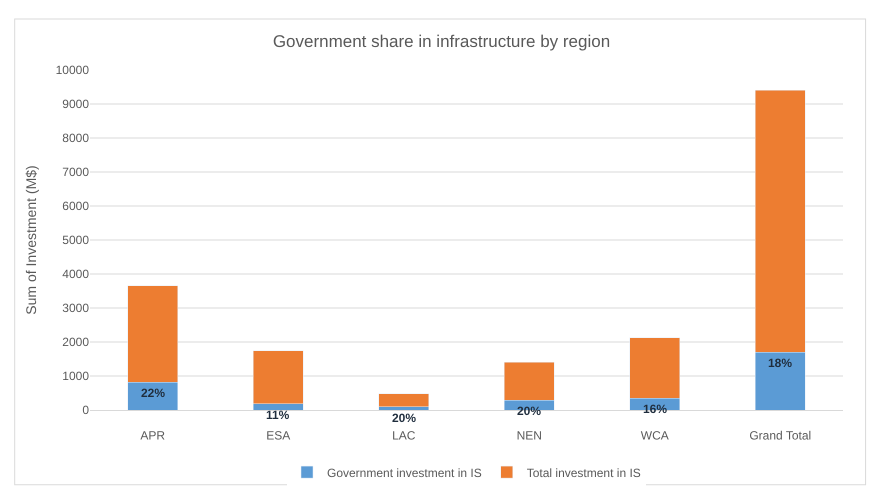 The height and width of the screenshot is (499, 883). What do you see at coordinates (76, 240) in the screenshot?
I see `y-tick-label: 5000` at bounding box center [76, 240].